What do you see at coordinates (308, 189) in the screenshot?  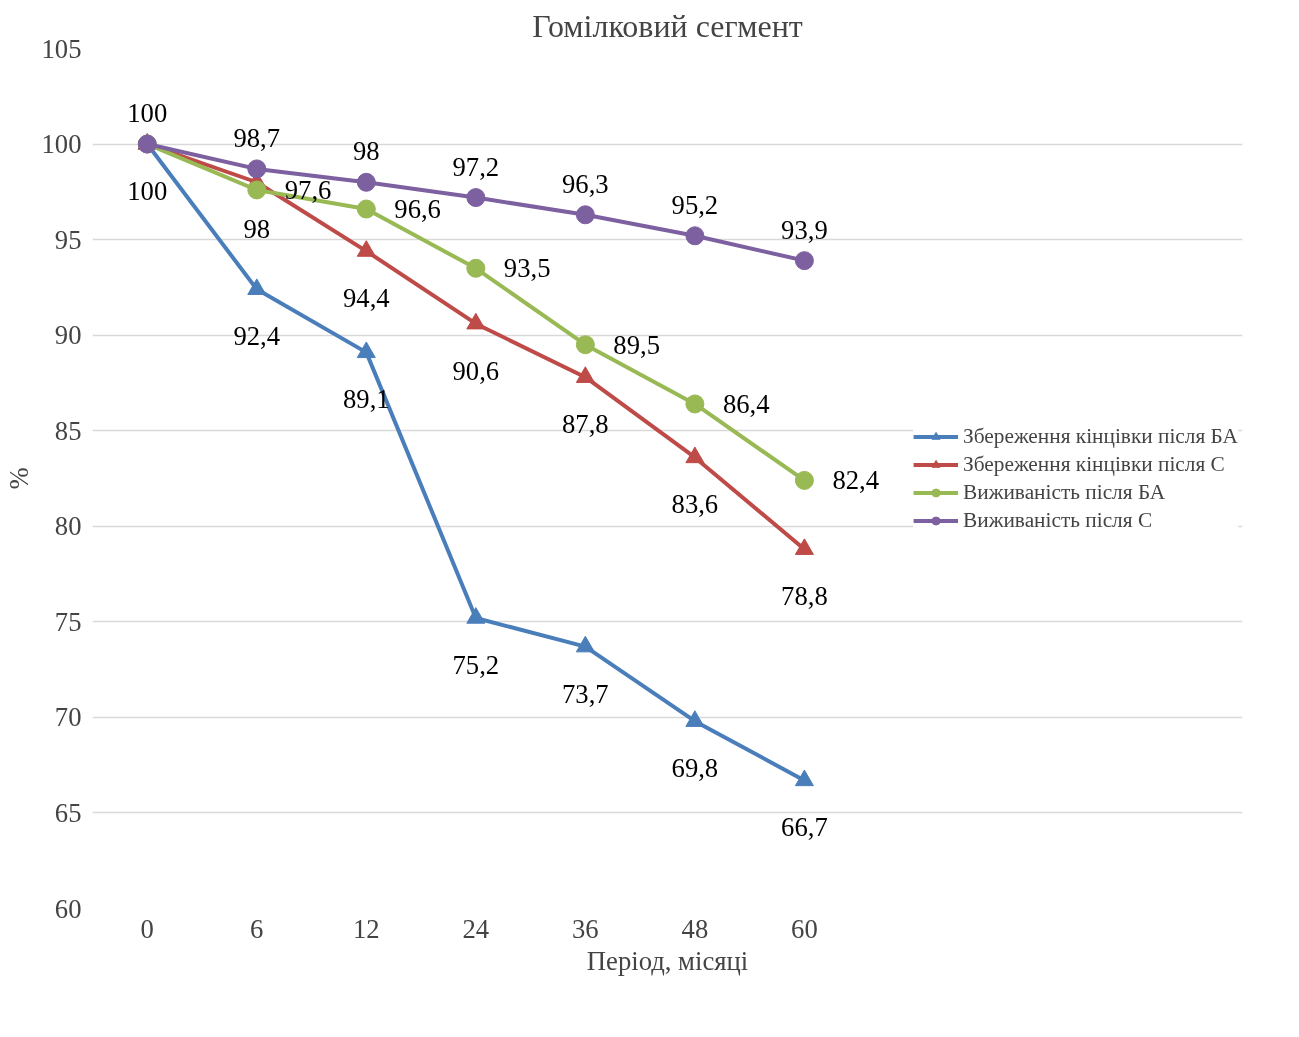 I see `data-label: 97,6` at bounding box center [308, 189].